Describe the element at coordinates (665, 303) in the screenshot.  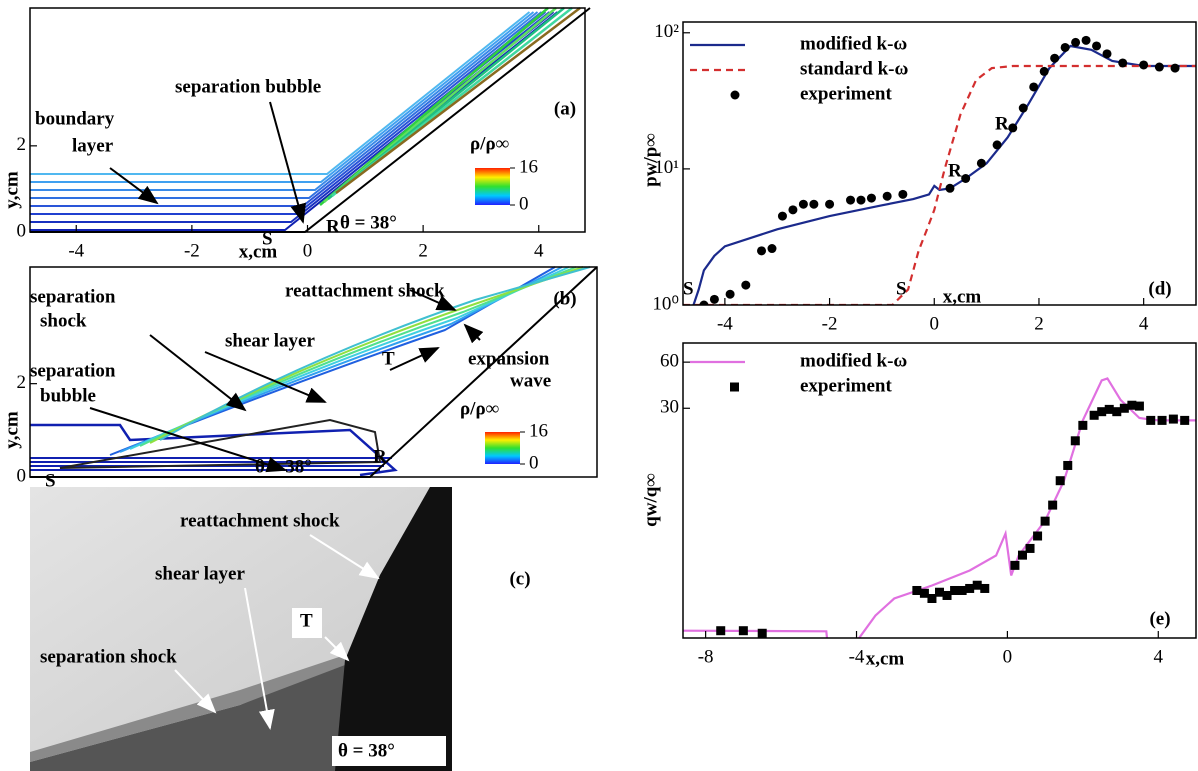
I see `y-tick-label: 10⁰` at that location.